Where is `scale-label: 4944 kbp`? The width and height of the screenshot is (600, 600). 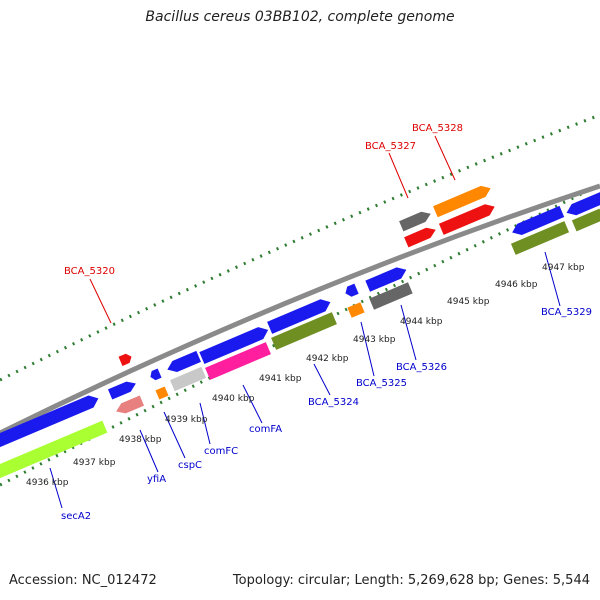
scale-label: 4944 kbp is located at coordinates (421, 322).